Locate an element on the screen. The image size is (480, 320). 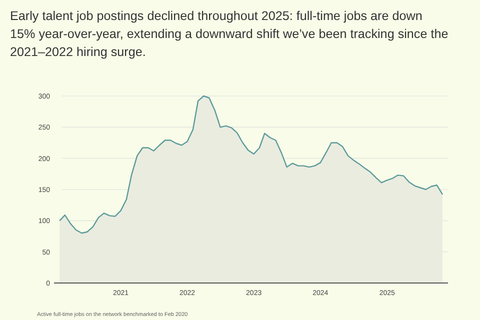
chart-title: Early talent job postings declined throughout 2025: full-time jobs are down 15% year-over-year, extending a downward shift we’ve been tracking since the 2021–2022 hiring surge. is located at coordinates (229, 34).